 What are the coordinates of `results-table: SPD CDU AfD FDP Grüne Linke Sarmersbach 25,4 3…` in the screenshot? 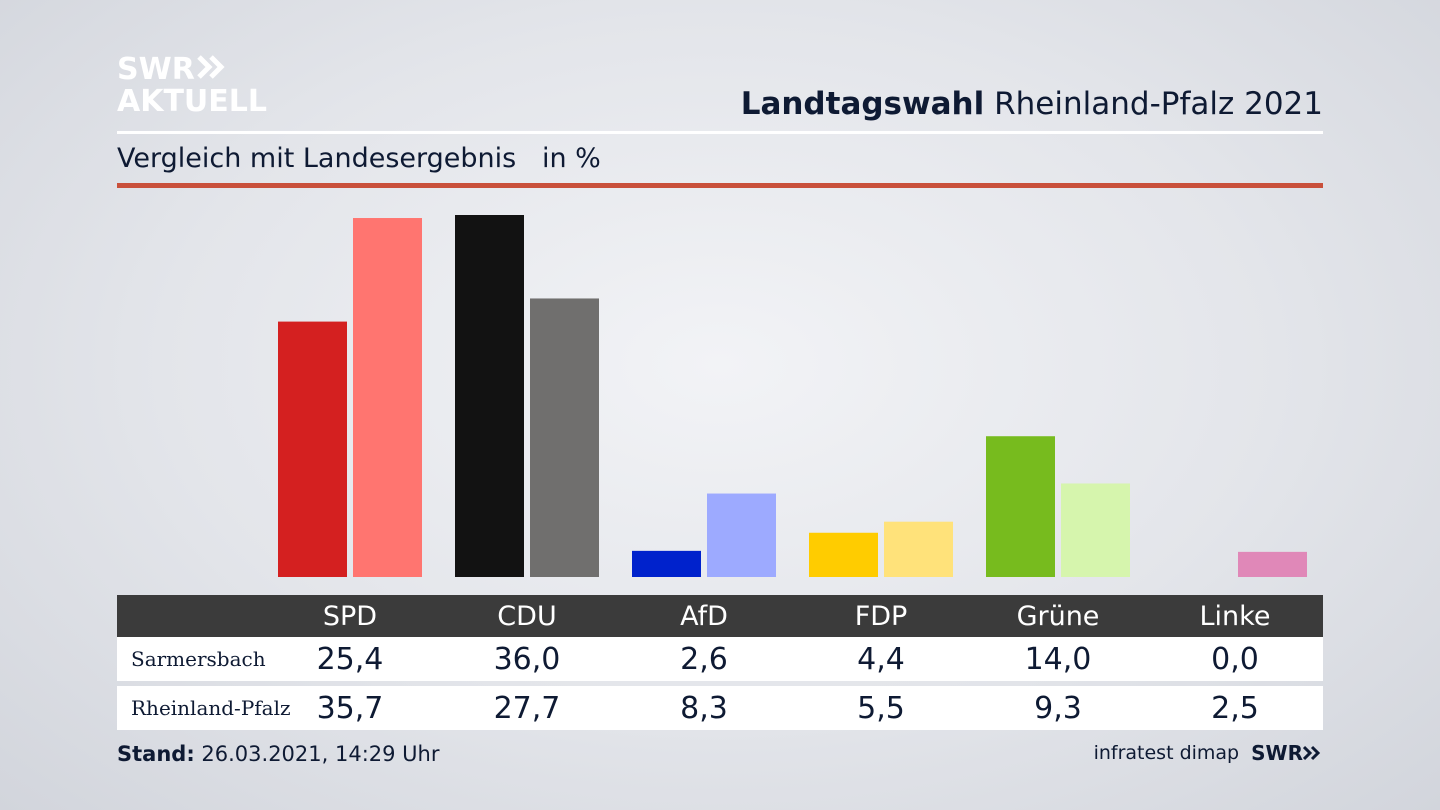 It's located at (720, 662).